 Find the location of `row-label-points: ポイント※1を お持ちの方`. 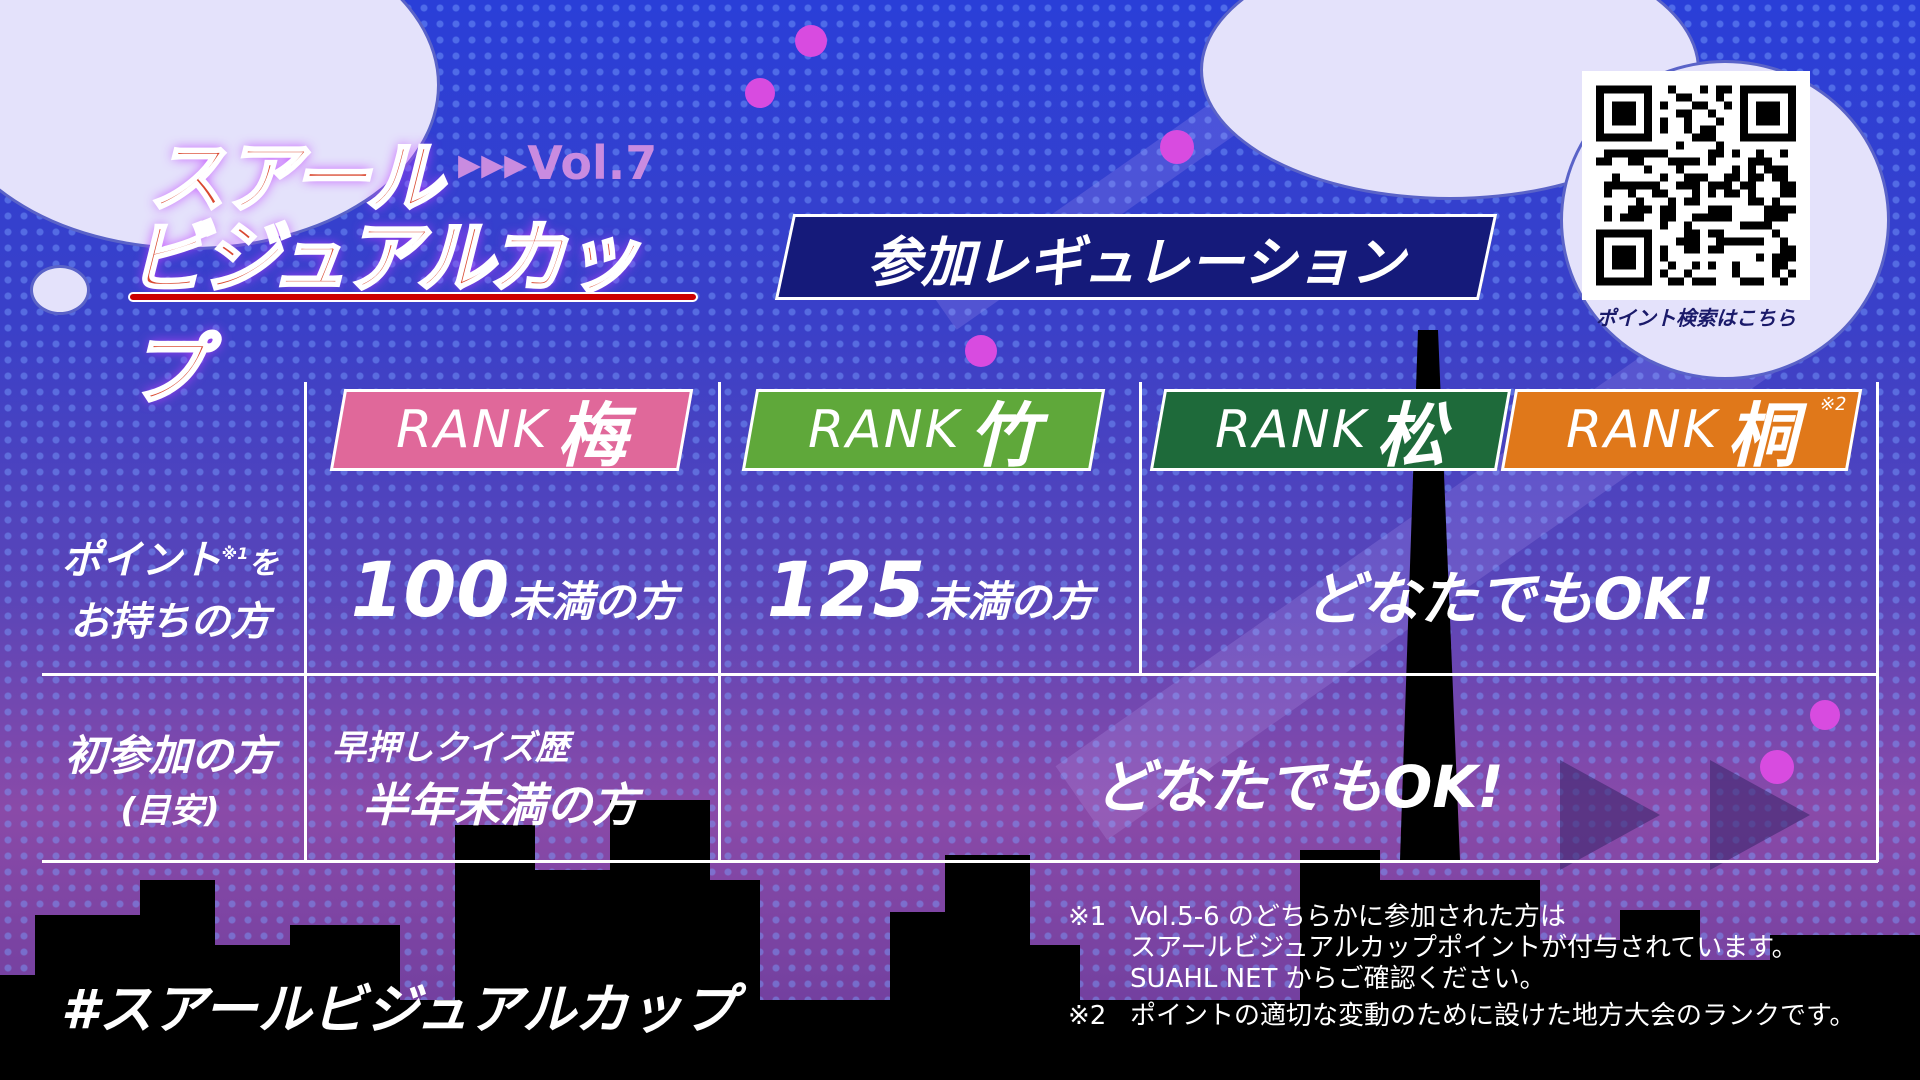

row-label-points: ポイント※1を お持ちの方 is located at coordinates (170, 588).